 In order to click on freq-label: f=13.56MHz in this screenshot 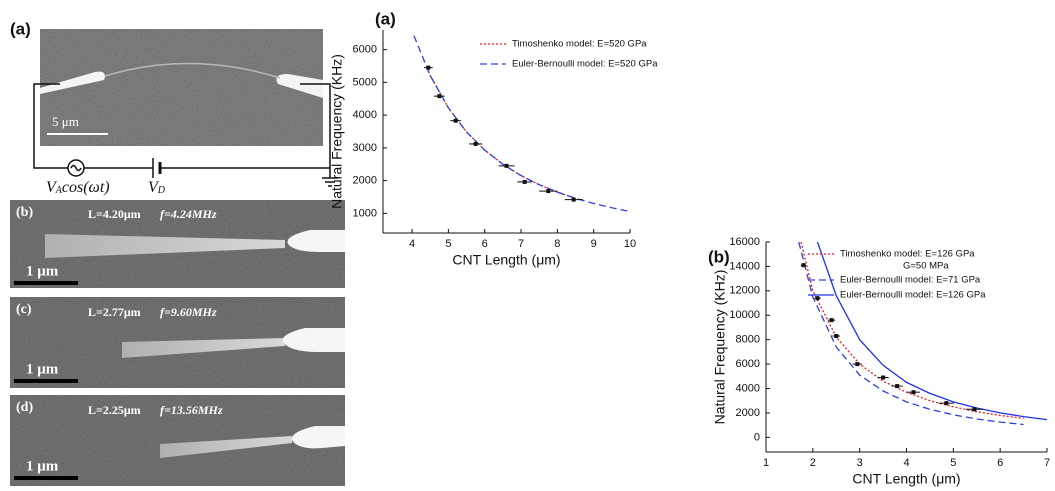, I will do `click(191, 410)`.